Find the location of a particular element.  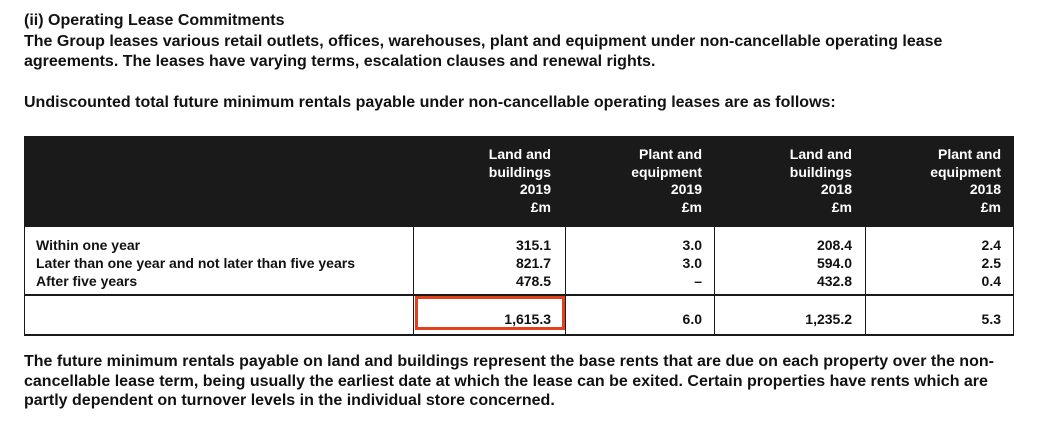

table-cell: 594.0 is located at coordinates (834, 263).